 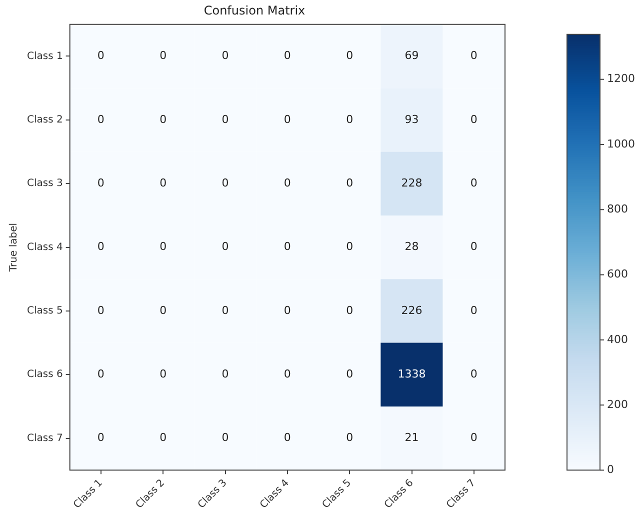 I want to click on data-label: 21, so click(x=411, y=437).